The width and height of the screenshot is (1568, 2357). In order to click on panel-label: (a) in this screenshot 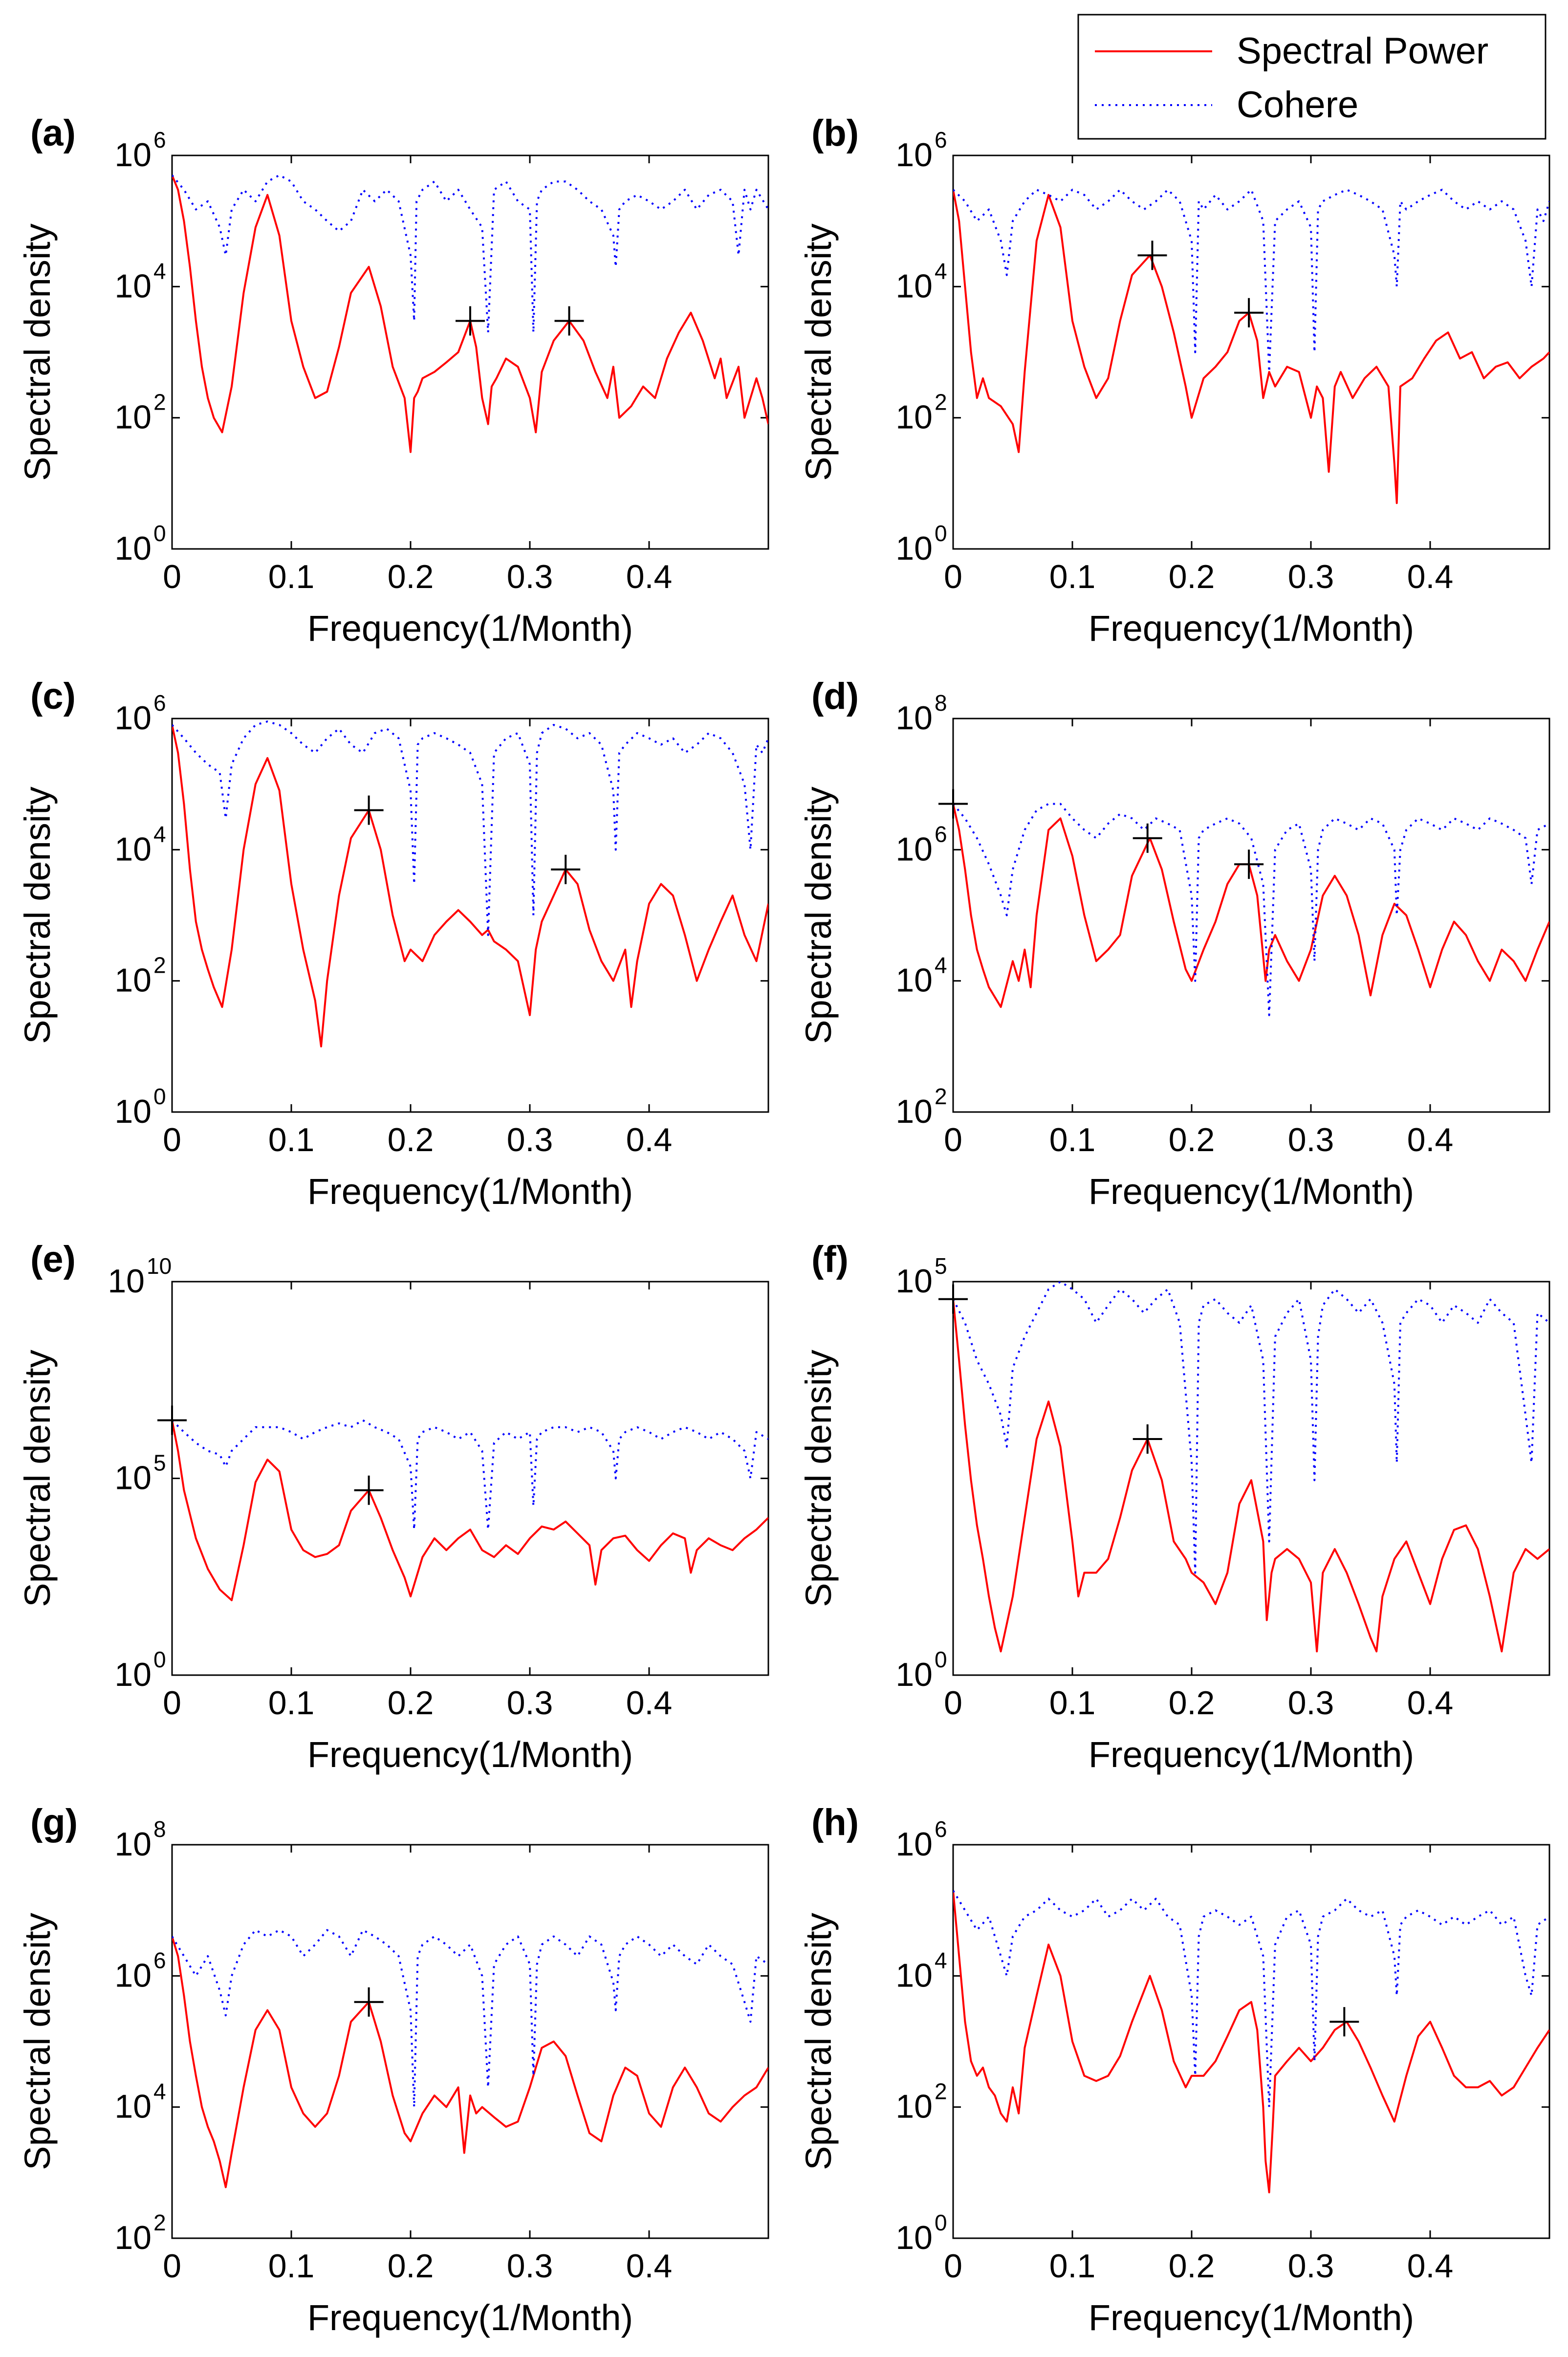, I will do `click(53, 133)`.